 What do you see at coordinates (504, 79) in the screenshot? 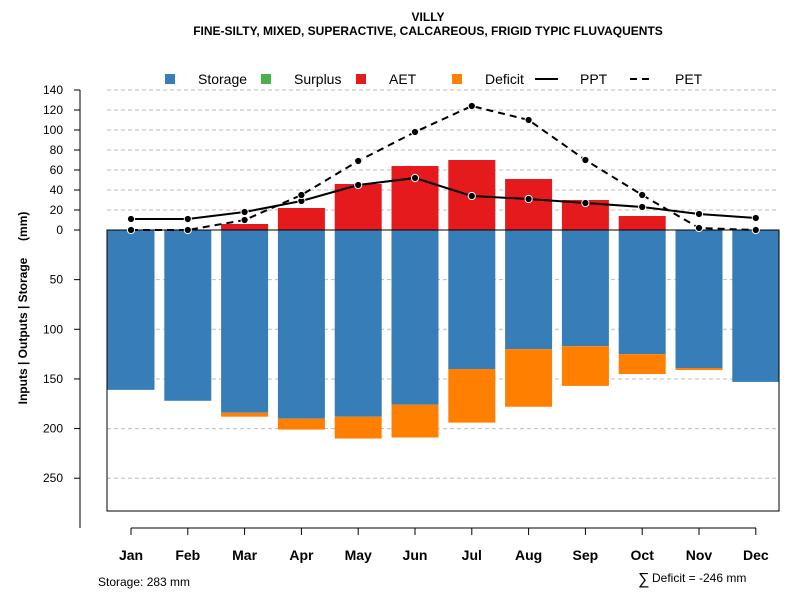
I see `legend-label: Deficit` at bounding box center [504, 79].